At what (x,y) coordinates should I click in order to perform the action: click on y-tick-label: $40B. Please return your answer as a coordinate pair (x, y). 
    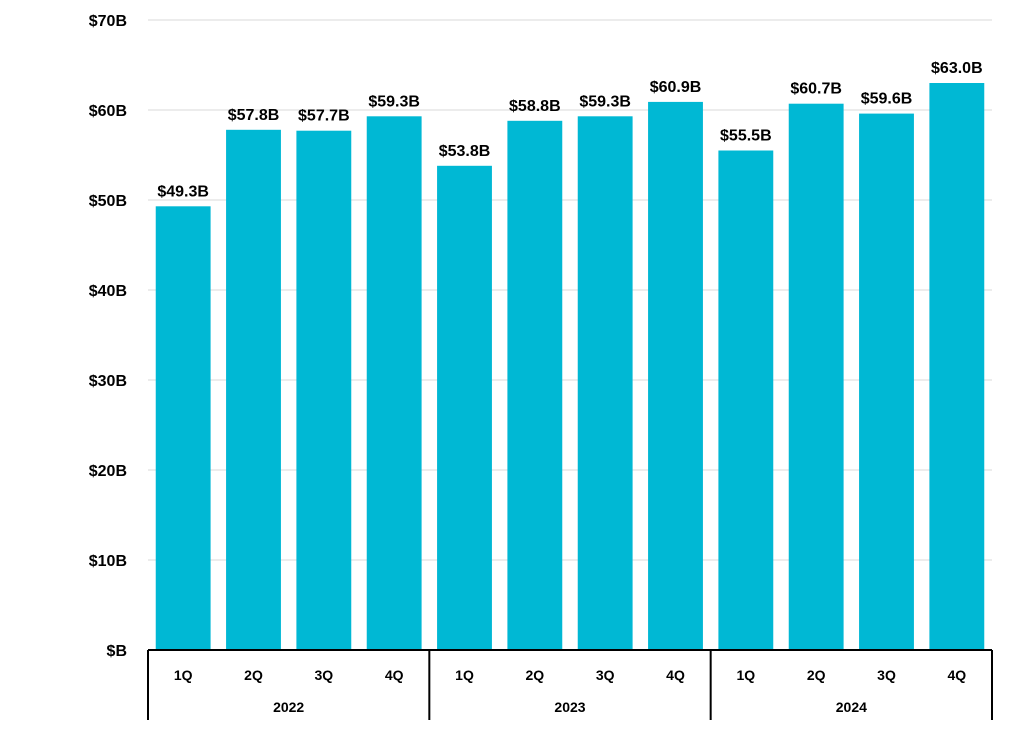
    Looking at the image, I should click on (108, 291).